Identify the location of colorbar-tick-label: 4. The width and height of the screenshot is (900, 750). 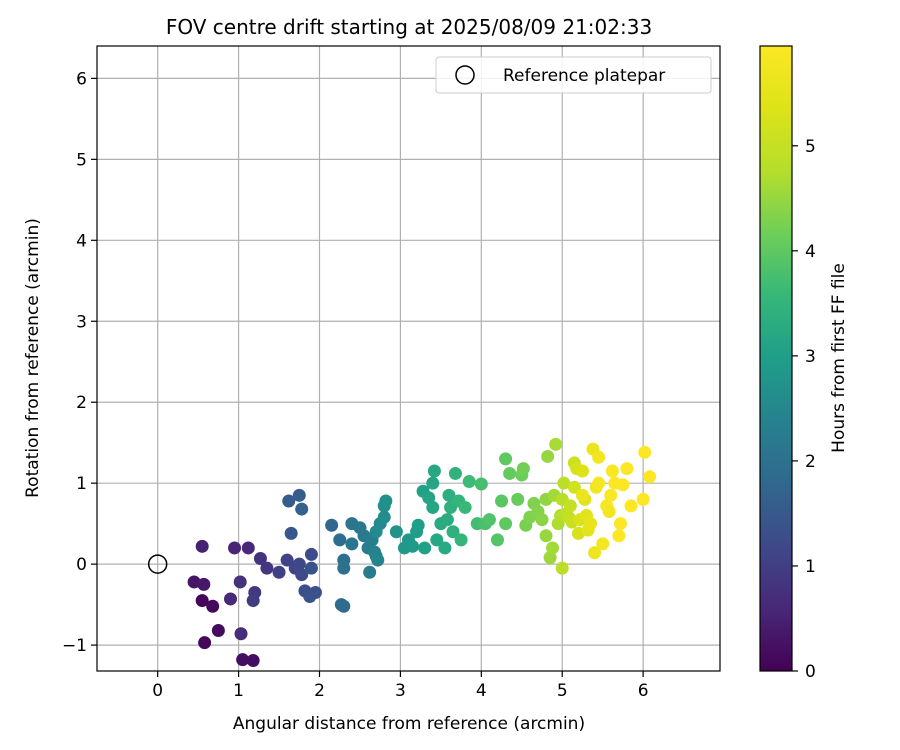
(810, 252).